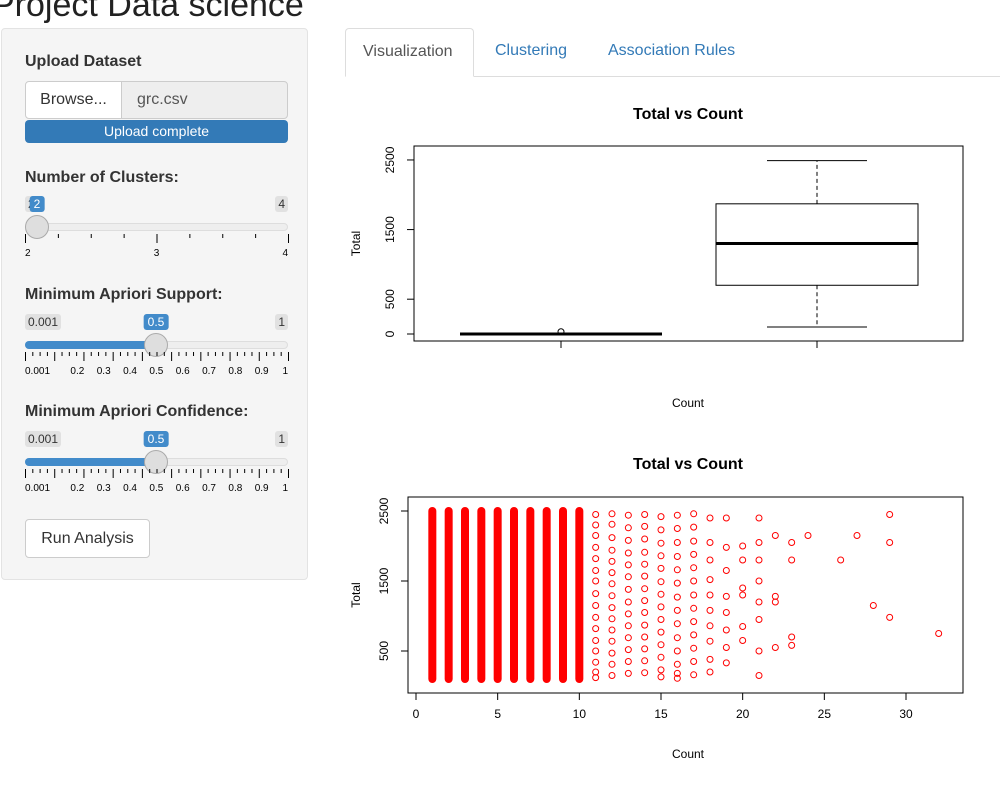  I want to click on confidence-label: Minimum Apriori Confidence:, so click(137, 411).